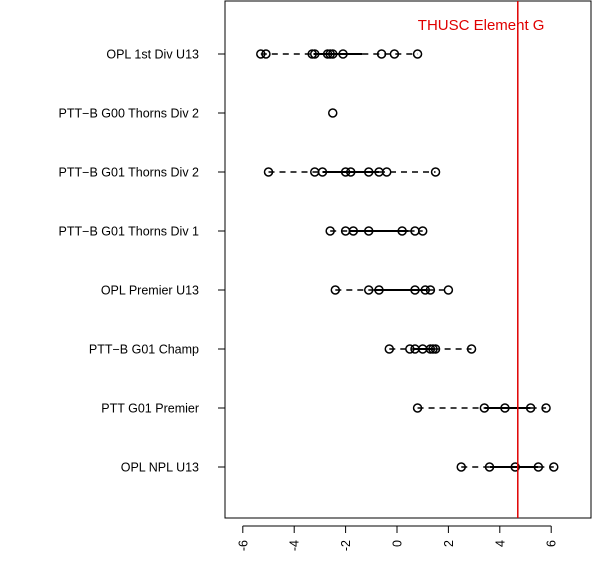  What do you see at coordinates (397, 538) in the screenshot?
I see `x-axis: -6 -4 -2 0 2 4 6` at bounding box center [397, 538].